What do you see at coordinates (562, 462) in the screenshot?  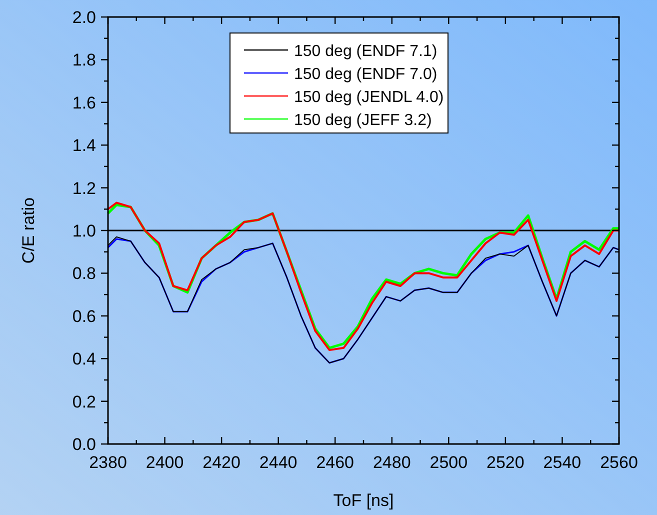 I see `x-tick-label: 2540` at bounding box center [562, 462].